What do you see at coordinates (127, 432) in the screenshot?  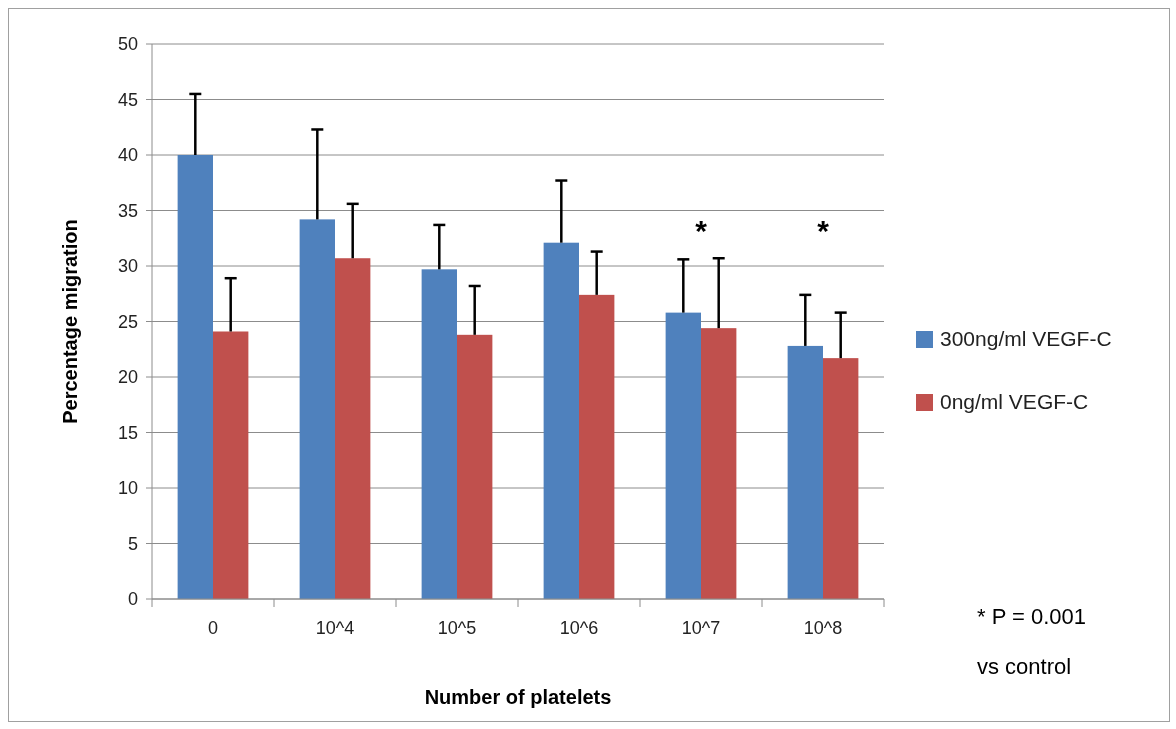 I see `y-tick-label: 15` at bounding box center [127, 432].